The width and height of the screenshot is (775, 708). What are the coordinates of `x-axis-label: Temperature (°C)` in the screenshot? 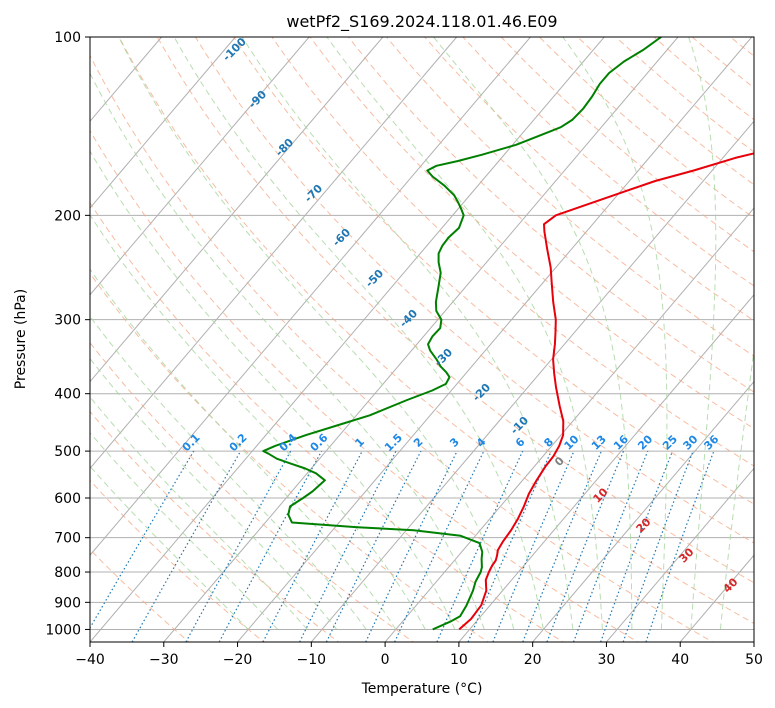 It's located at (422, 689).